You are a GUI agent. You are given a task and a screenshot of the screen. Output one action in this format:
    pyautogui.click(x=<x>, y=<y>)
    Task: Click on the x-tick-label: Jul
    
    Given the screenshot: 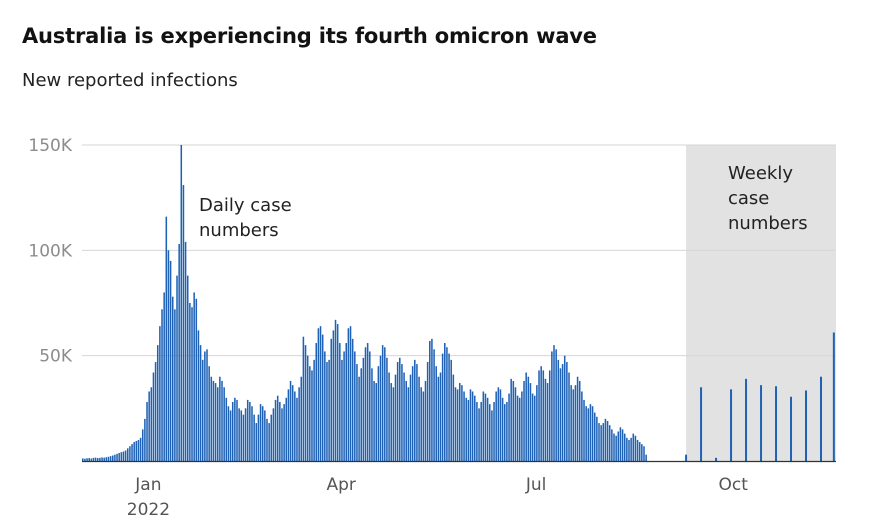 What is the action you would take?
    pyautogui.click(x=536, y=485)
    